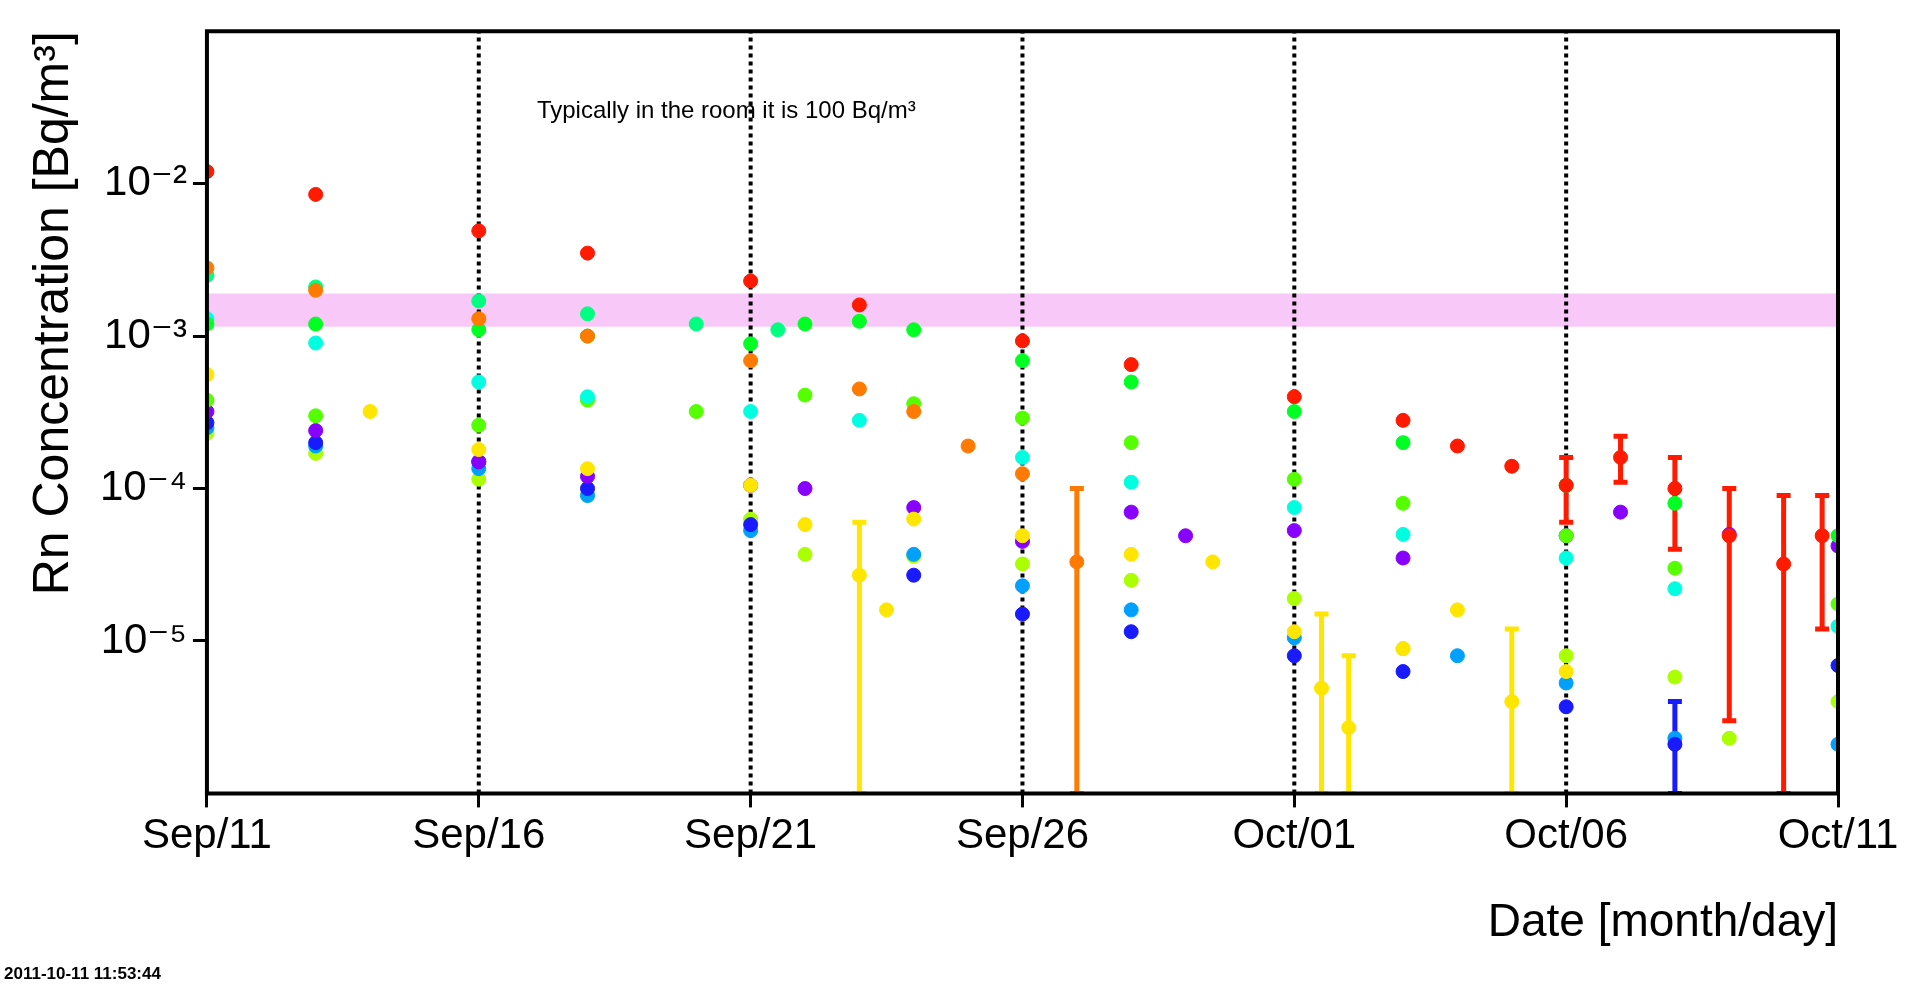  I want to click on y-tick-label: 10⁻³, so click(145, 333).